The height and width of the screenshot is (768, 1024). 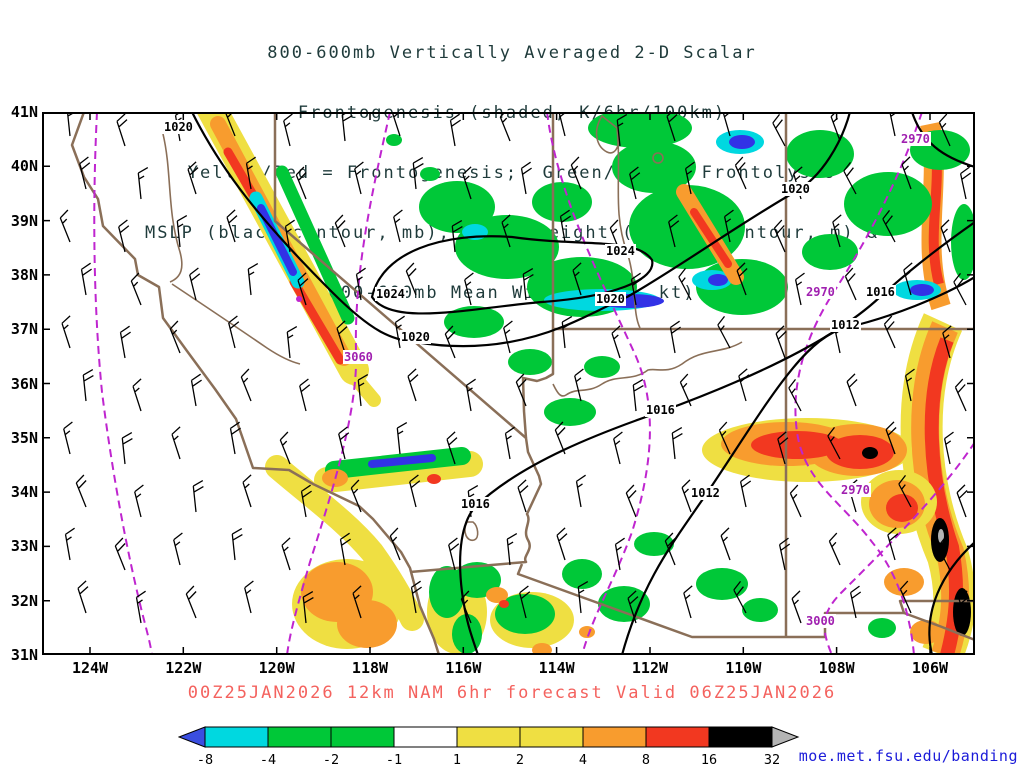 I want to click on height-contour-label: 3060, so click(x=358, y=357).